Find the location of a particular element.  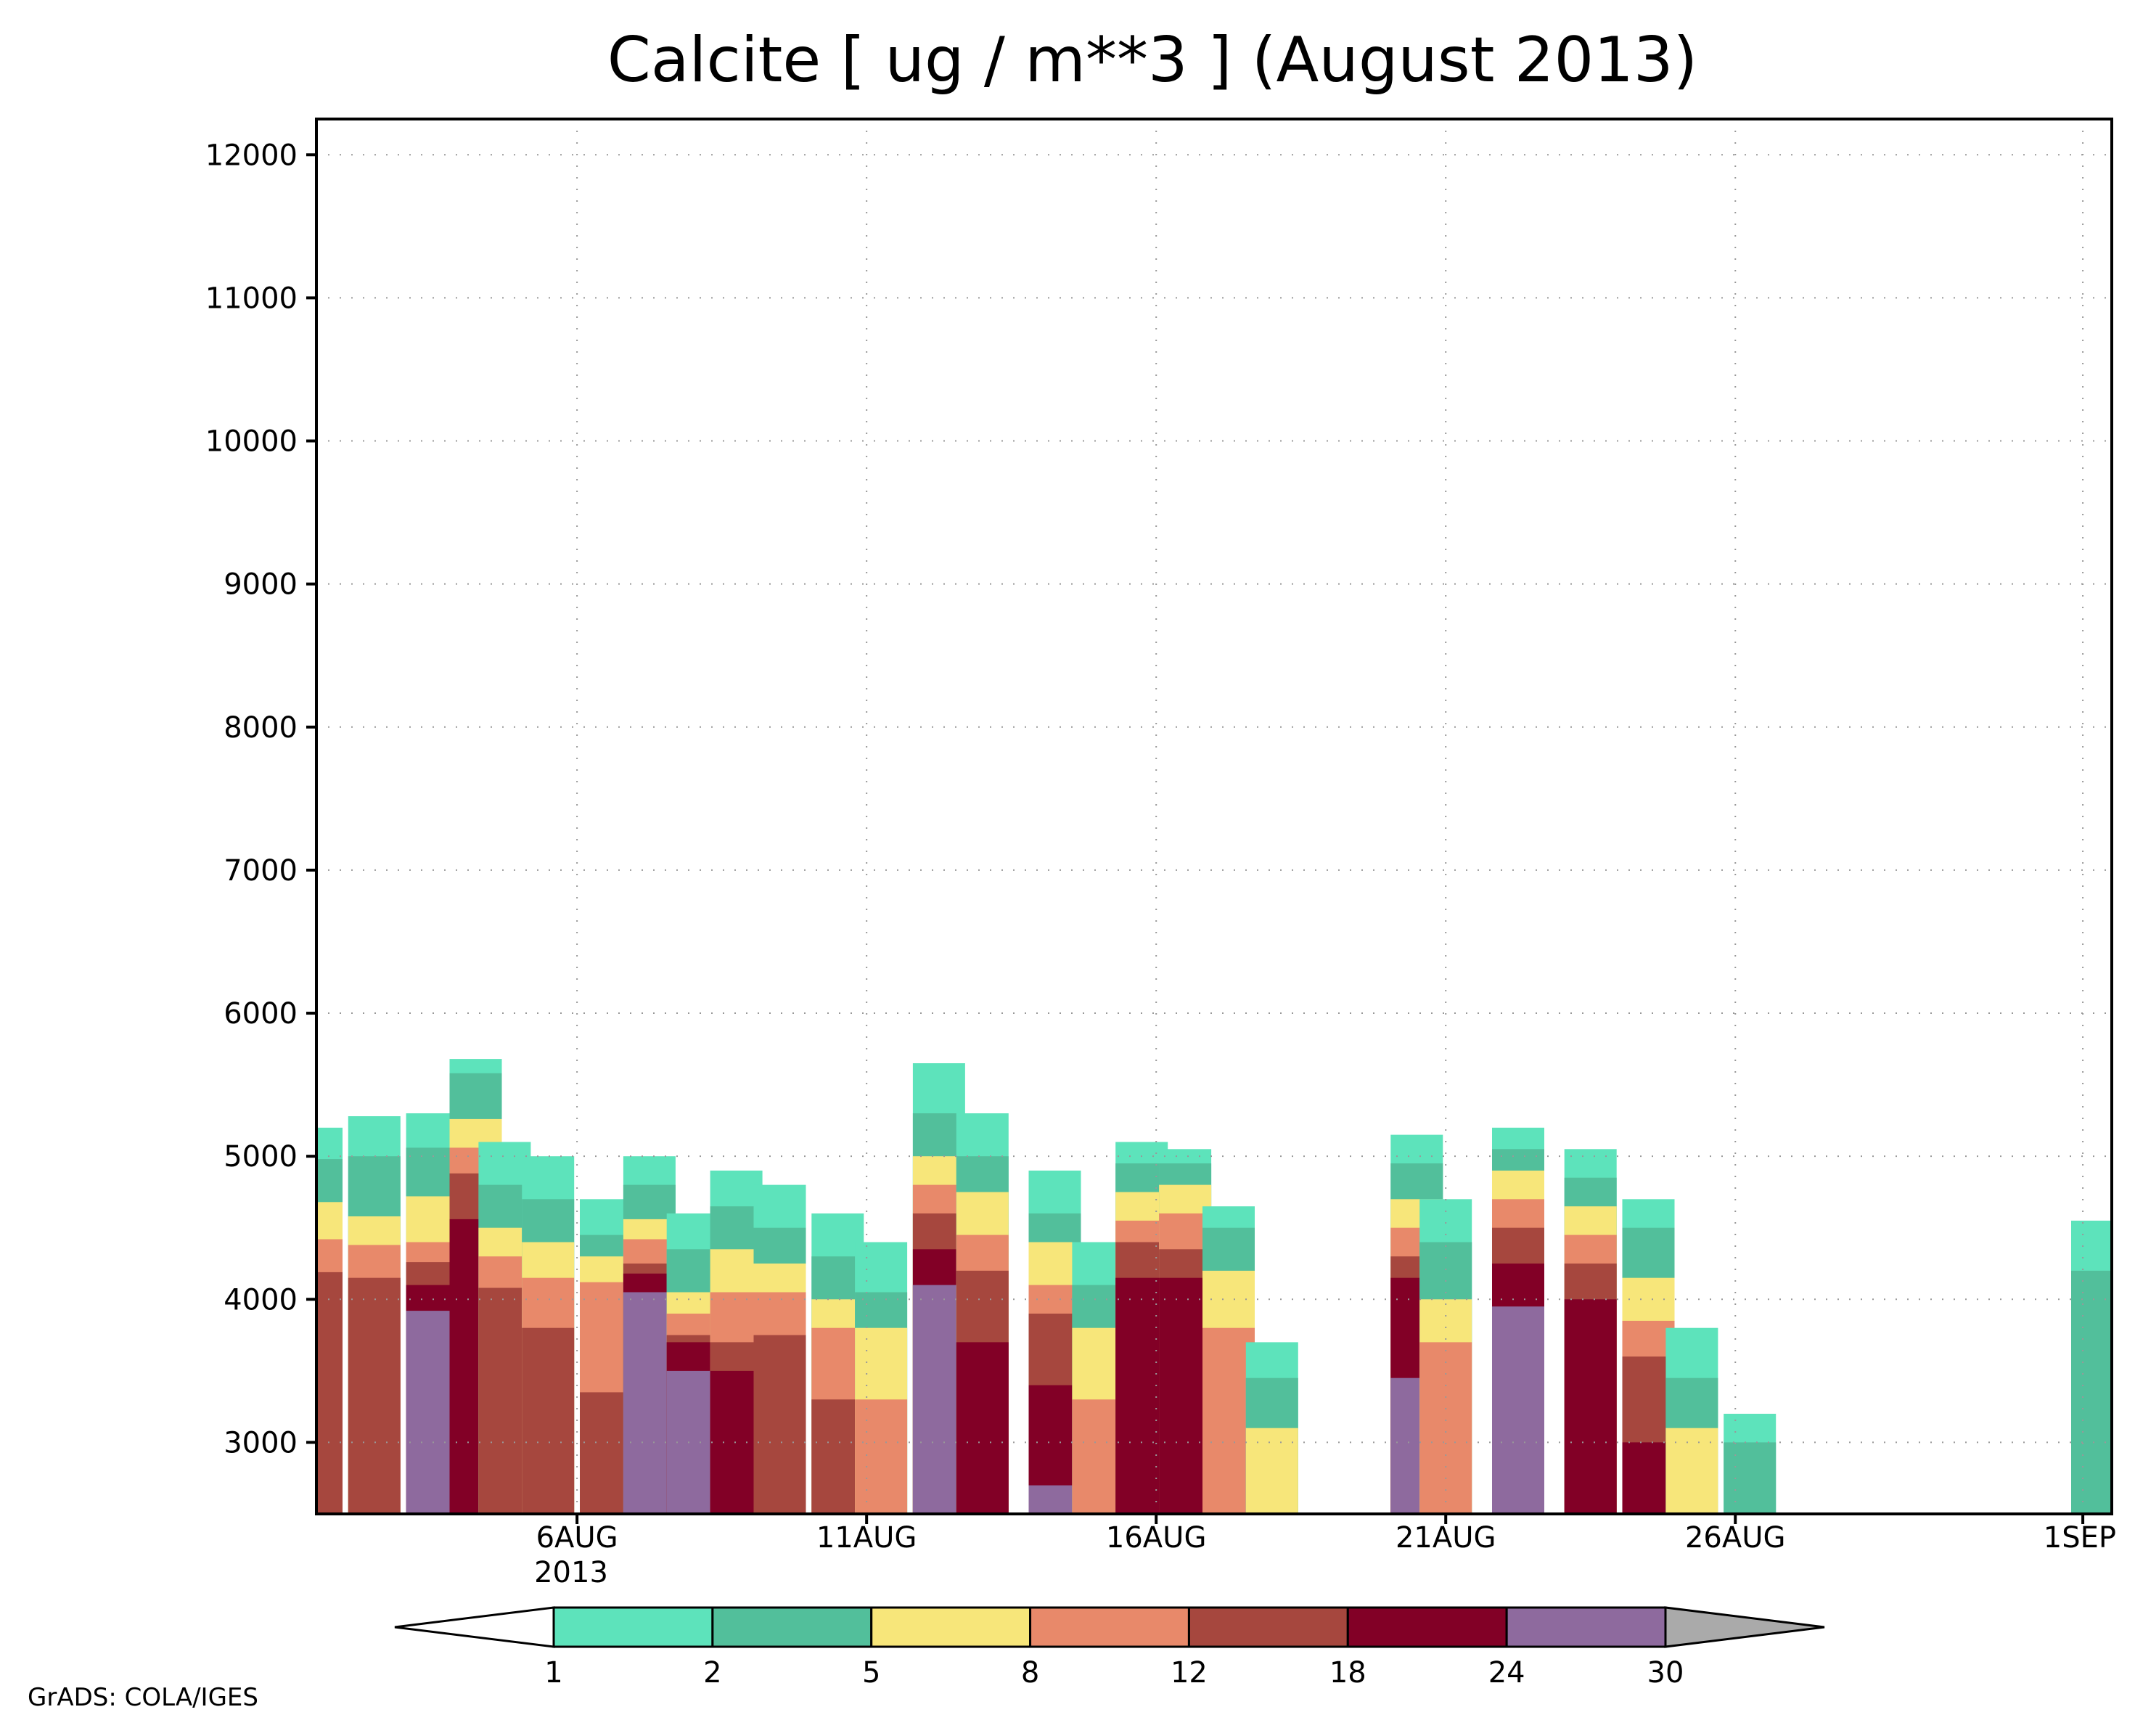

x-tick-label: 6AUG is located at coordinates (577, 1538).